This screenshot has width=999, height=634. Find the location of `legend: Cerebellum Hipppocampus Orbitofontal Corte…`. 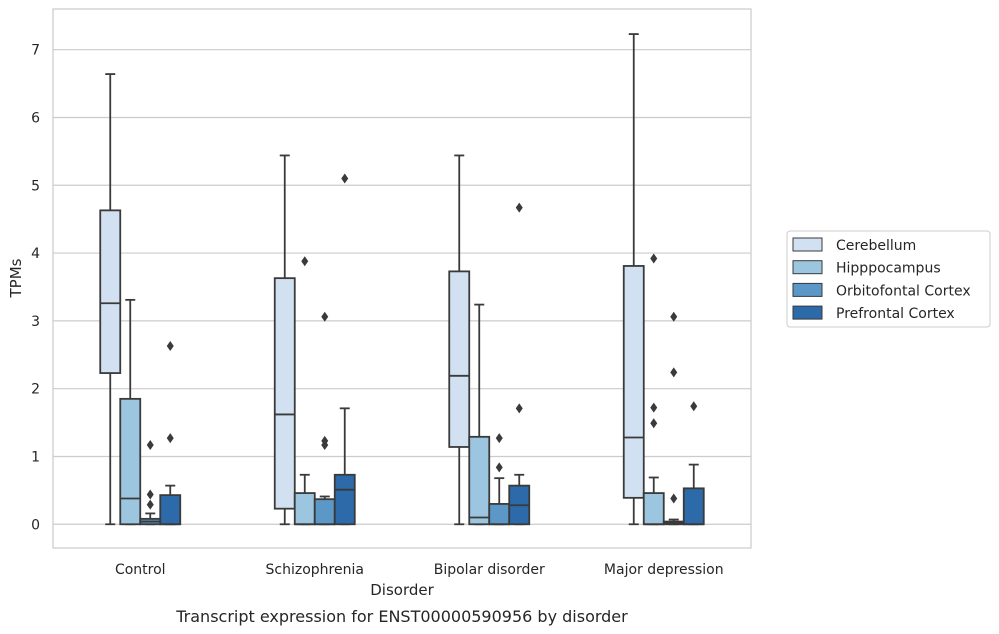

legend: Cerebellum Hipppocampus Orbitofontal Corte… is located at coordinates (888, 279).